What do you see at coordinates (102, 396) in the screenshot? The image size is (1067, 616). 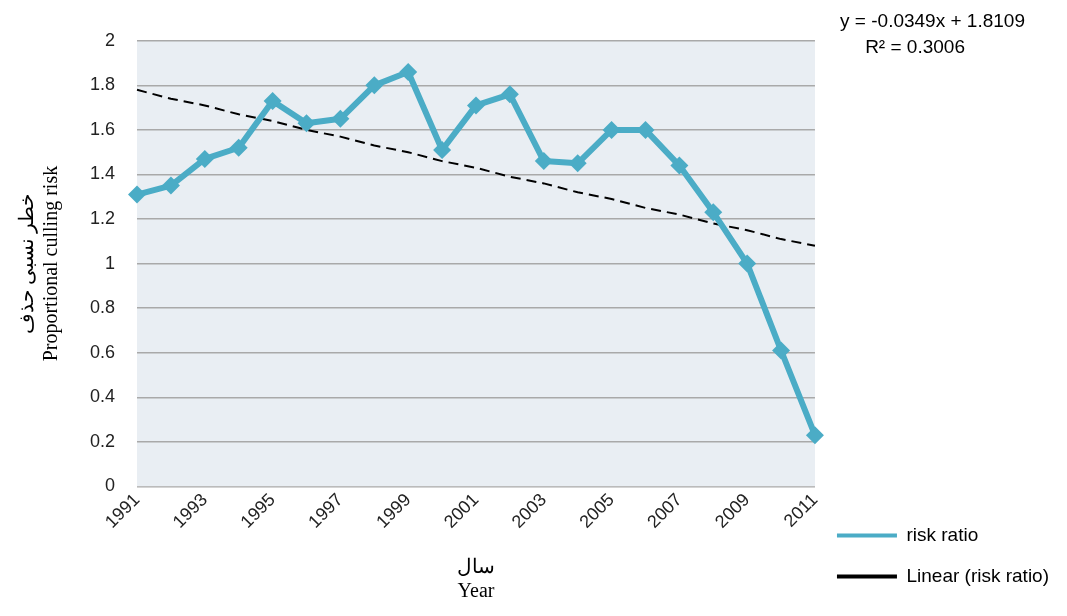 I see `y-tick-label: 0.4` at bounding box center [102, 396].